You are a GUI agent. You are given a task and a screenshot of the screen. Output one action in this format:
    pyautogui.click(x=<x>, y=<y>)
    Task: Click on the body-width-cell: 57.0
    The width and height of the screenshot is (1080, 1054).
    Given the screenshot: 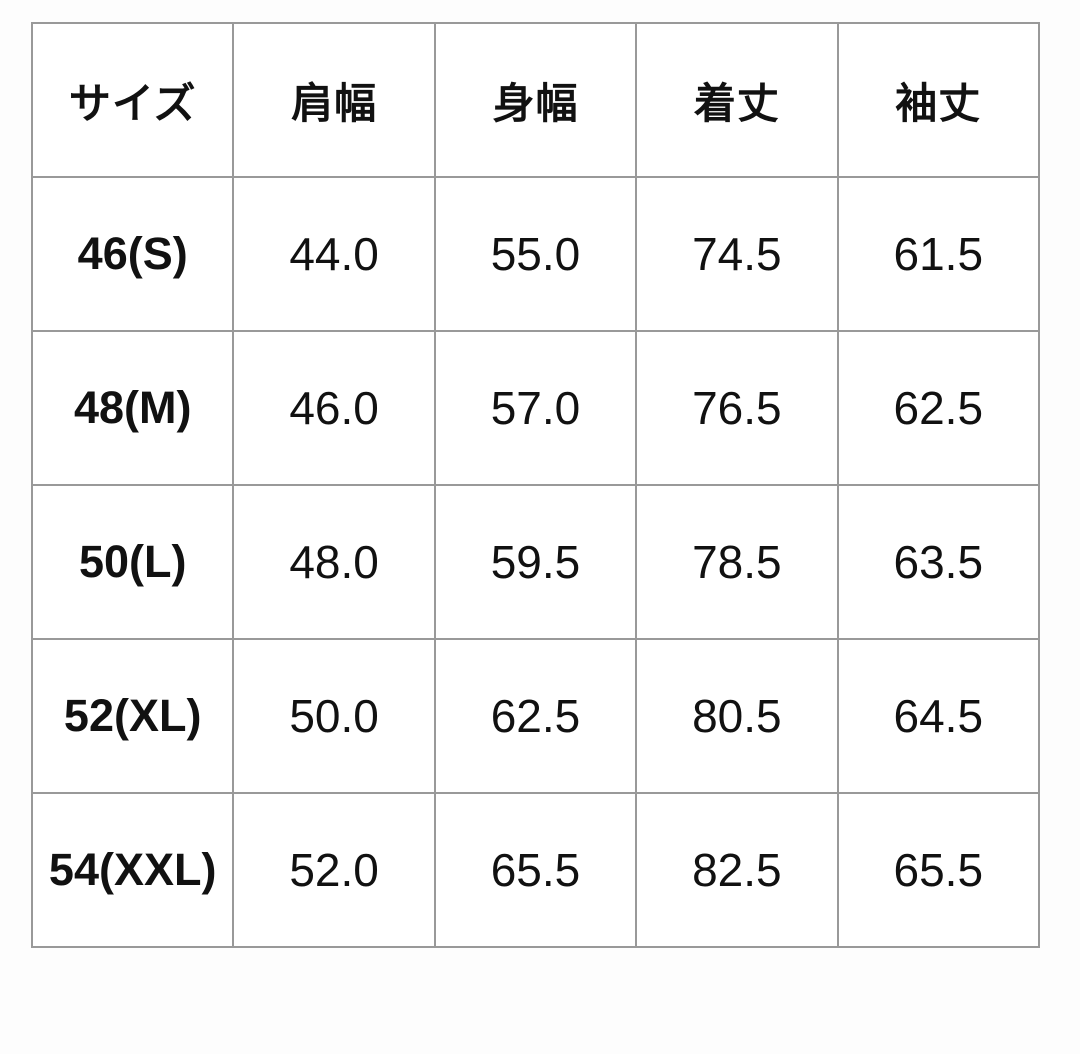 What is the action you would take?
    pyautogui.click(x=535, y=408)
    